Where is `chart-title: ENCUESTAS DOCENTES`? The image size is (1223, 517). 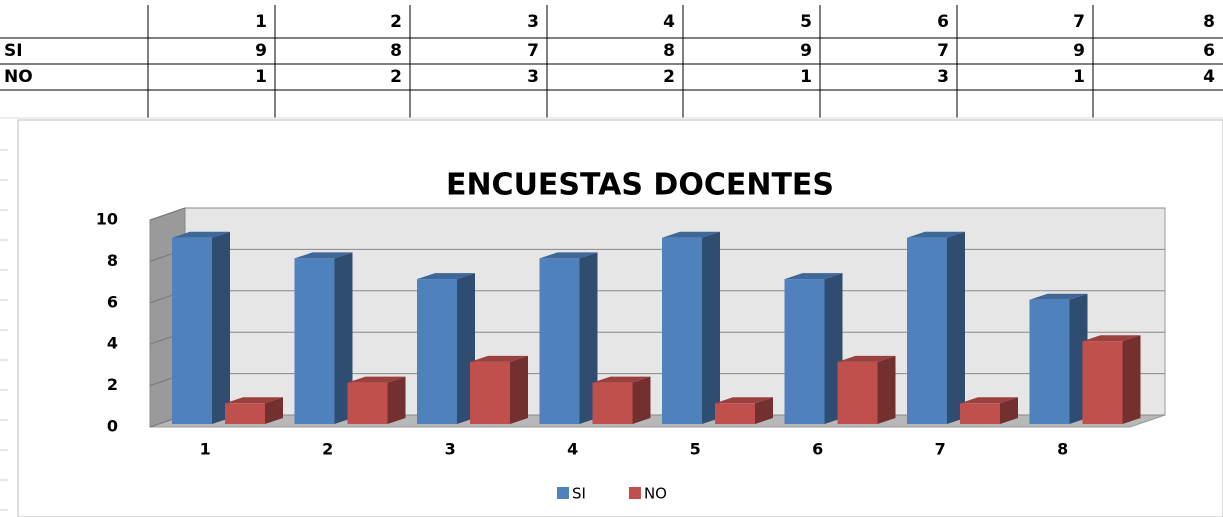
chart-title: ENCUESTAS DOCENTES is located at coordinates (640, 185).